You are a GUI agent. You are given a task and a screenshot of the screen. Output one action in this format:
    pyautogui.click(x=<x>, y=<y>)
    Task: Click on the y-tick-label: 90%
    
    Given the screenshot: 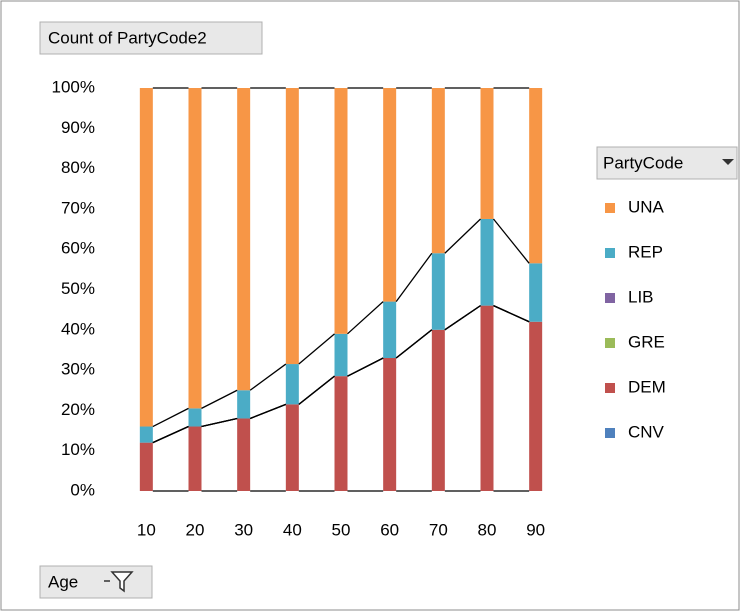 What is the action you would take?
    pyautogui.click(x=78, y=127)
    